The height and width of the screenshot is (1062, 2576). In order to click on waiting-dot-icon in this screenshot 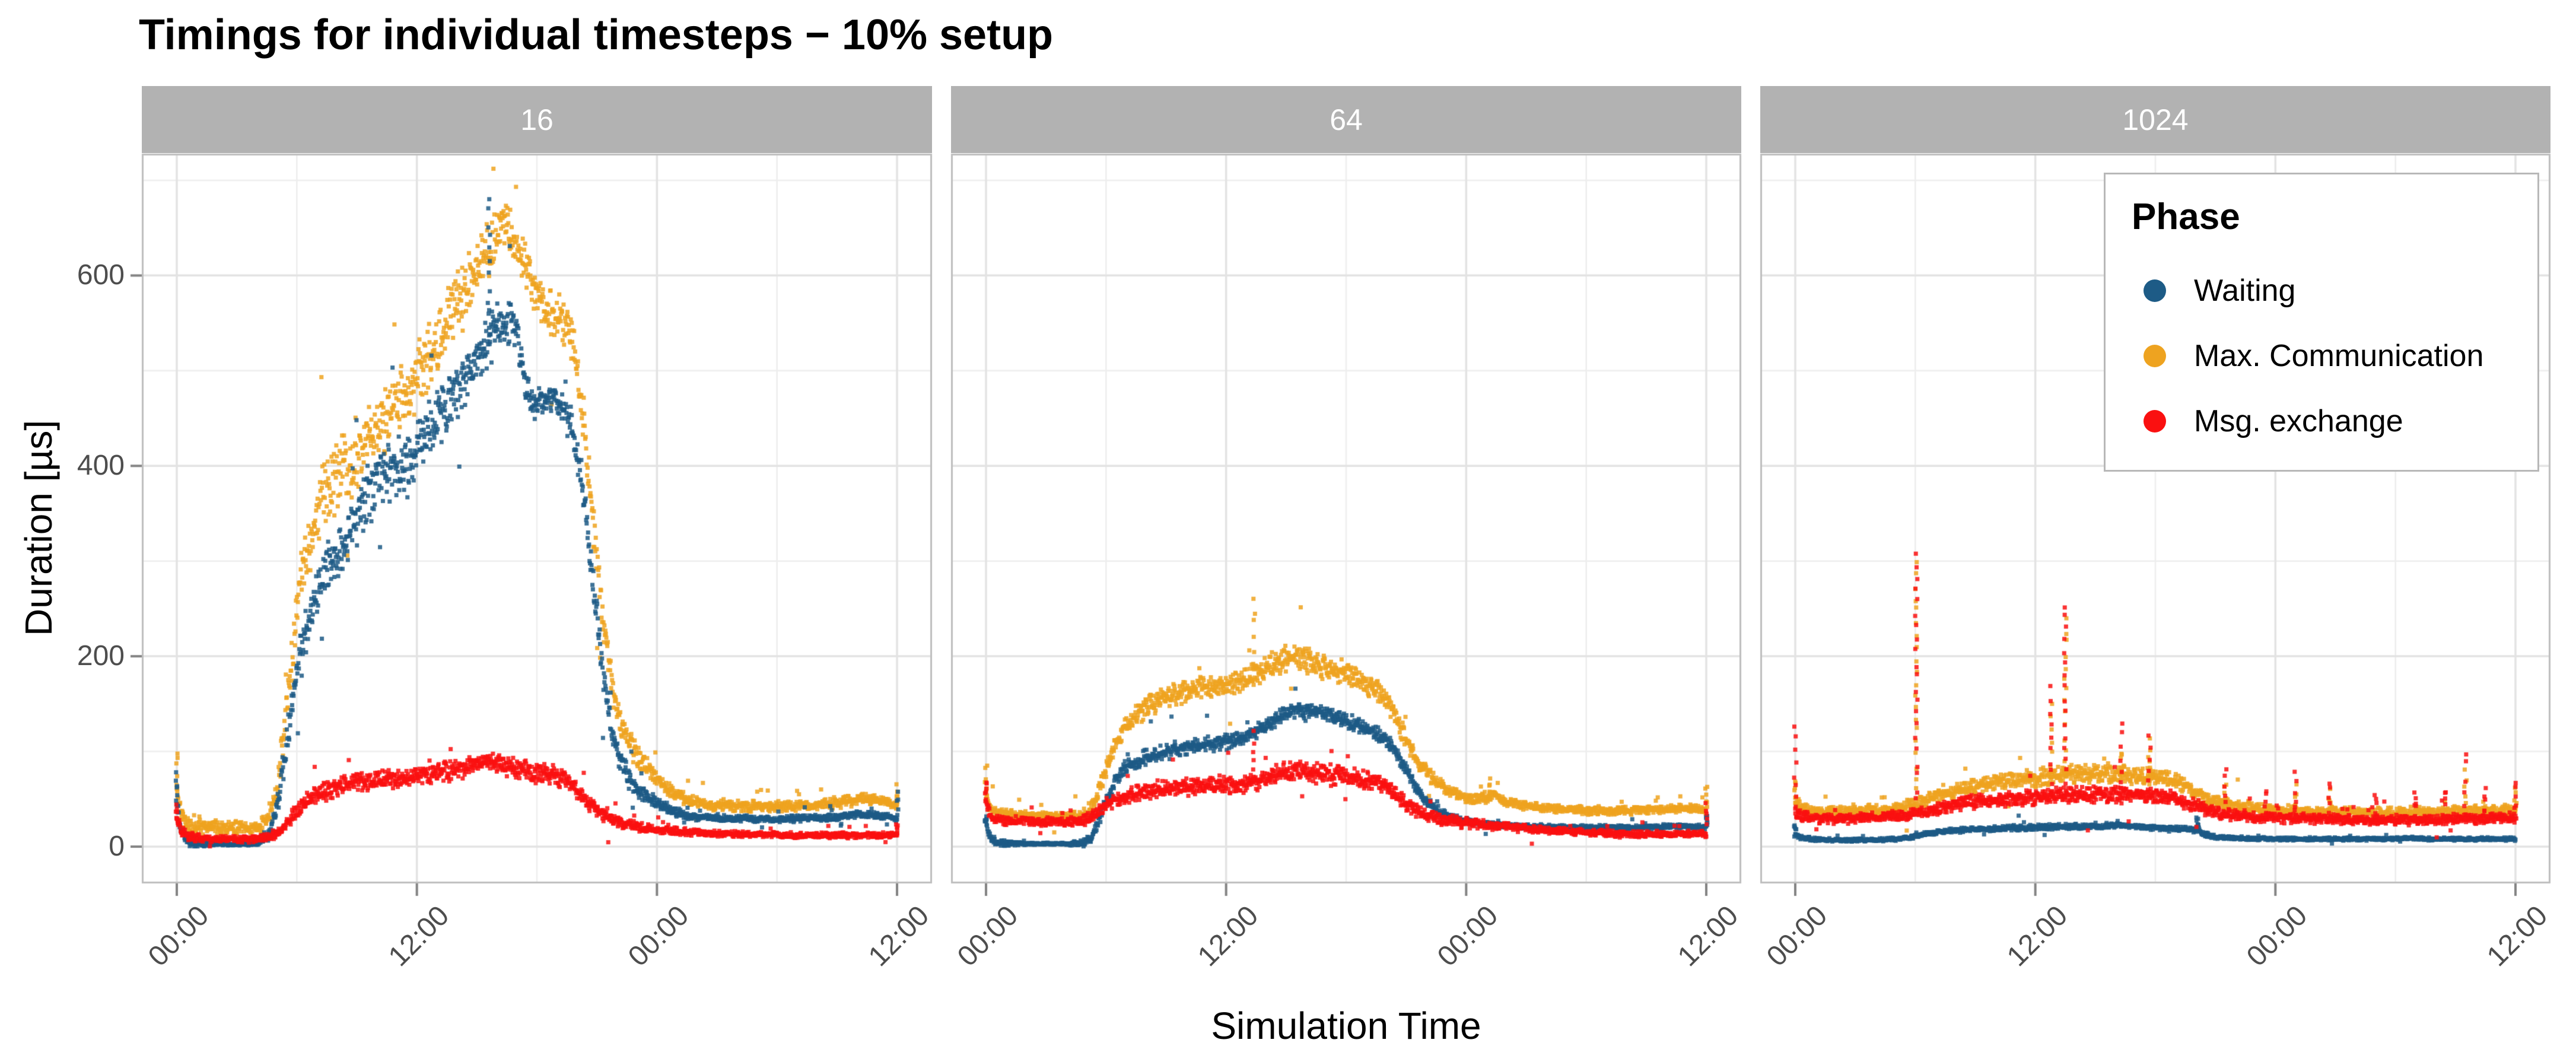, I will do `click(2155, 290)`.